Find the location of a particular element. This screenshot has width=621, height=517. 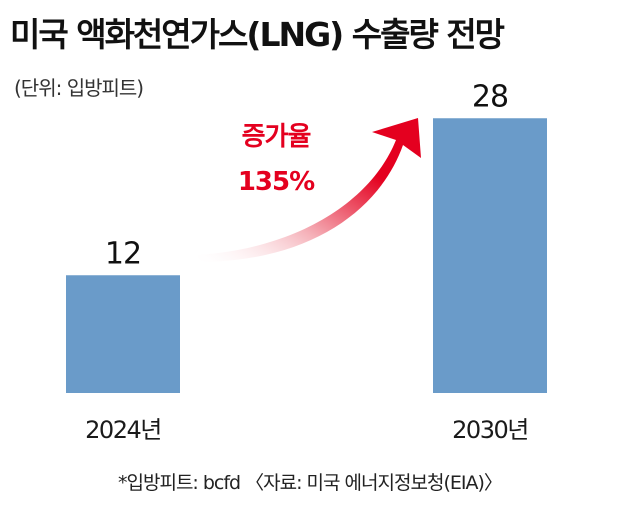

category-label: 2024년 is located at coordinates (123, 430).